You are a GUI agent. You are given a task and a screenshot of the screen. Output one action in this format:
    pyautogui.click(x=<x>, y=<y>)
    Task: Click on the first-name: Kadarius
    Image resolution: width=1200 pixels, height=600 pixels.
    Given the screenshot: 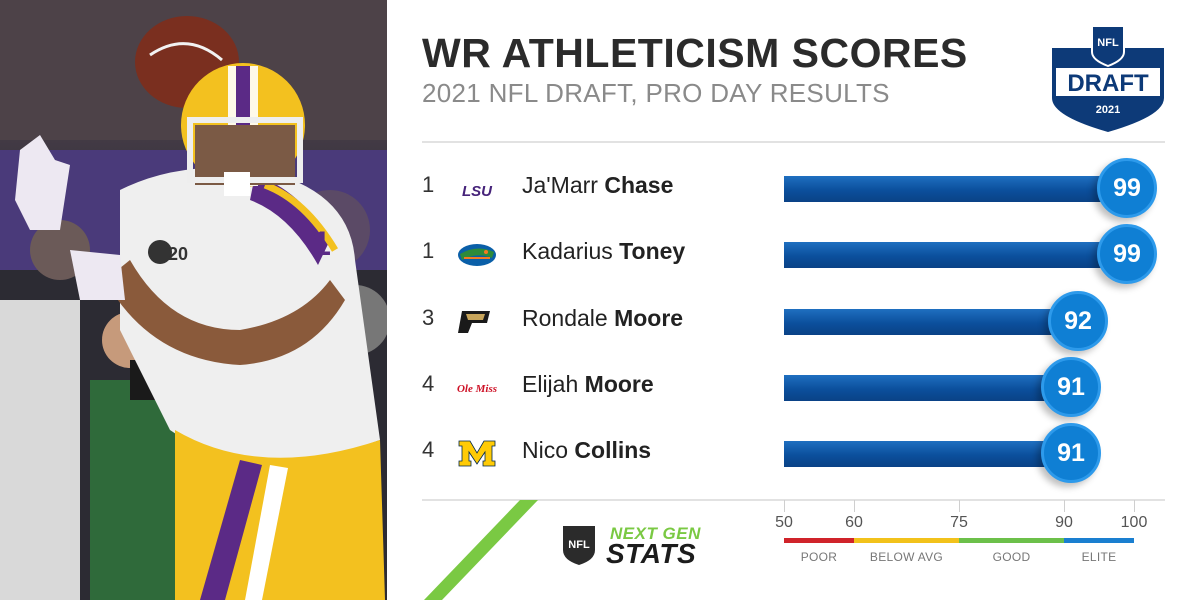 What is the action you would take?
    pyautogui.click(x=567, y=251)
    